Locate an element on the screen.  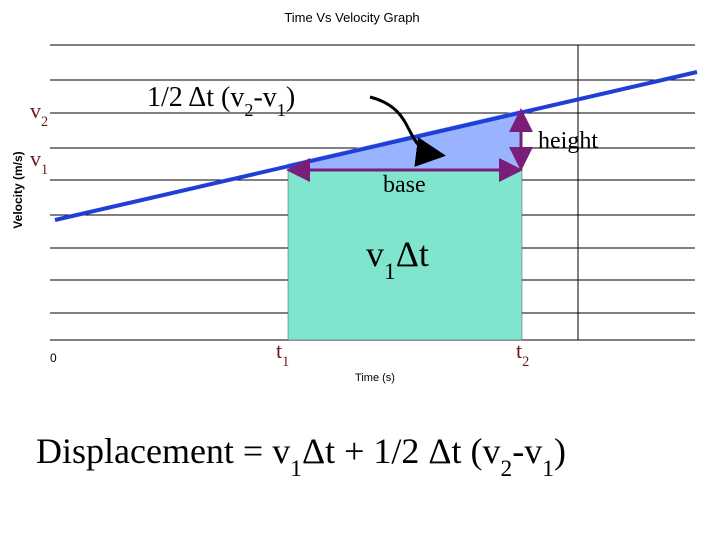
title: Time Vs Velocity Graph is located at coordinates (351, 17).